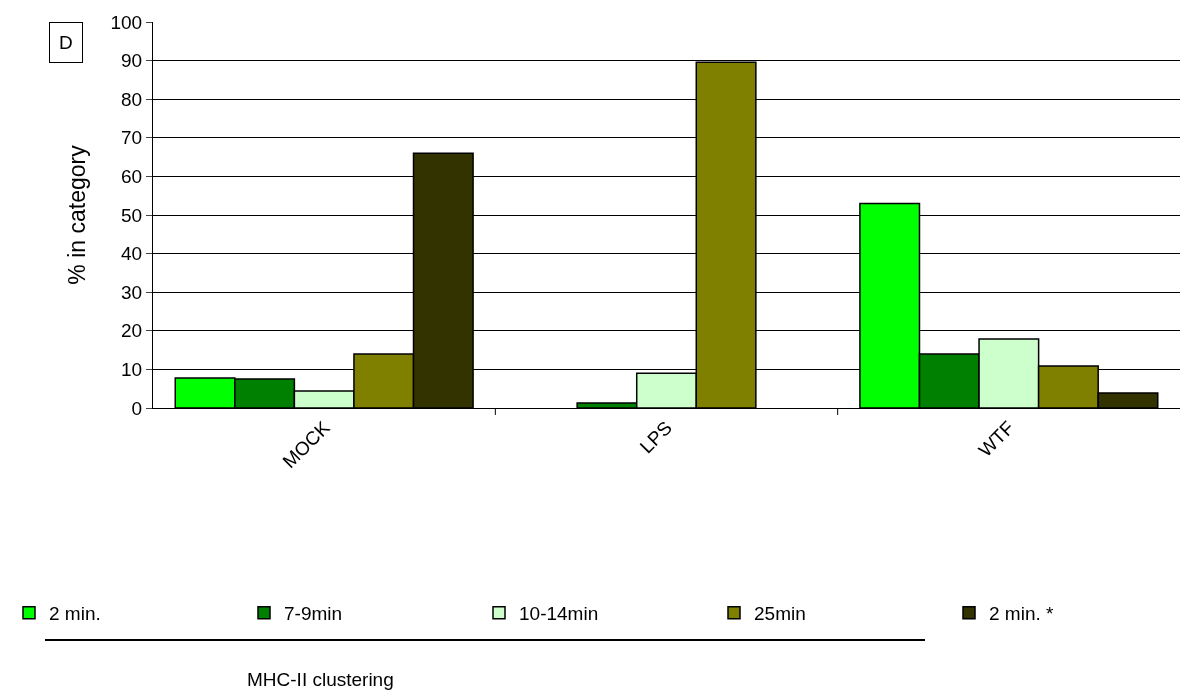  Describe the element at coordinates (132, 215) in the screenshot. I see `y-tick-label: 50` at that location.